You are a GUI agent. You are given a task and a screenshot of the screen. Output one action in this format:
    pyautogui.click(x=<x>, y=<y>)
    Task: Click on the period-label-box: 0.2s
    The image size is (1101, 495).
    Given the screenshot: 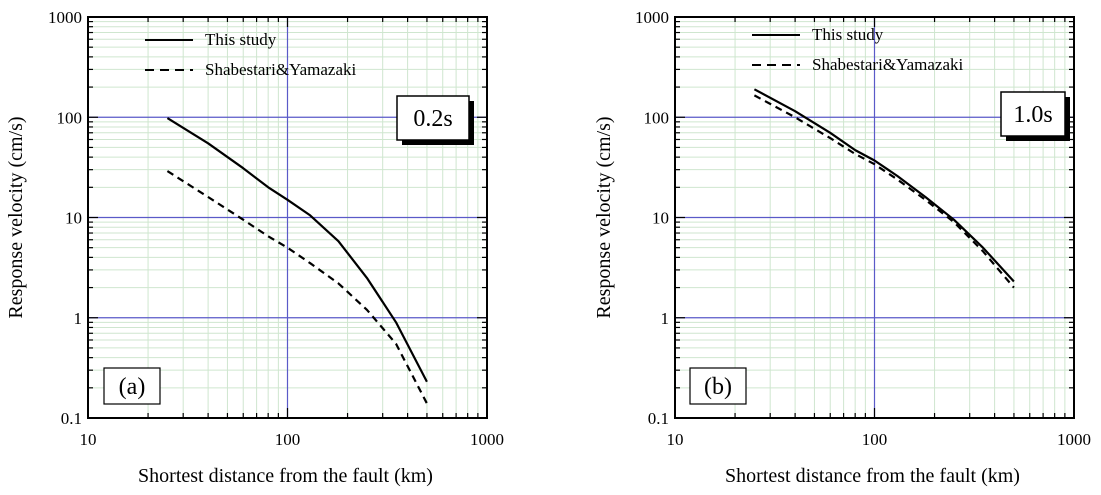 What is the action you would take?
    pyautogui.click(x=435, y=120)
    